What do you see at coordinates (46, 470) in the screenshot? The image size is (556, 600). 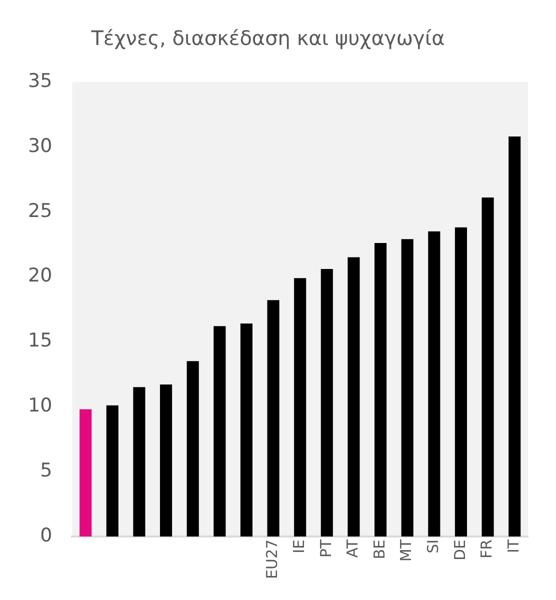 I see `y-tick-label: 5` at bounding box center [46, 470].